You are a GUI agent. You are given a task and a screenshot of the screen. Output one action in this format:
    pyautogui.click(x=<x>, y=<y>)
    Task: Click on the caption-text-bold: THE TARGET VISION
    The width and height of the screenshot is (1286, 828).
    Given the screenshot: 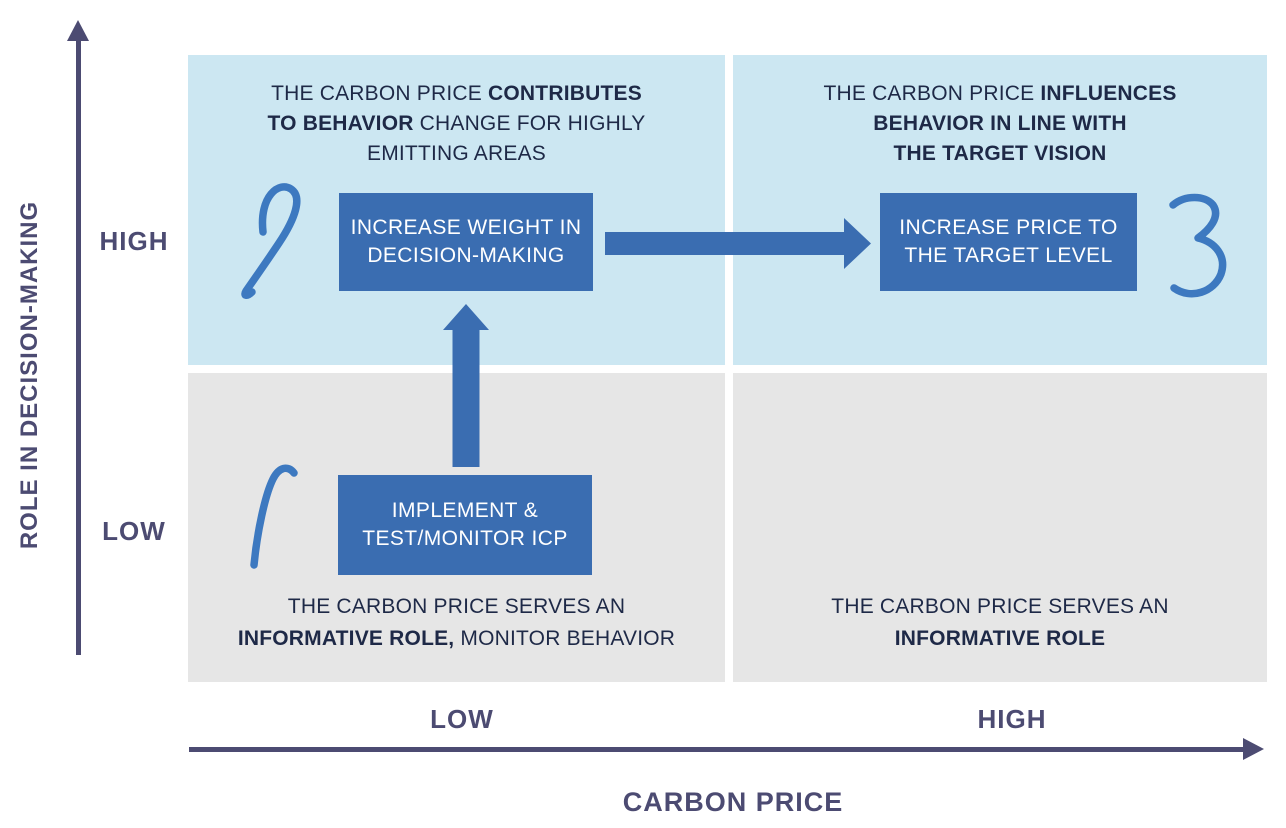 What is the action you would take?
    pyautogui.click(x=1000, y=153)
    